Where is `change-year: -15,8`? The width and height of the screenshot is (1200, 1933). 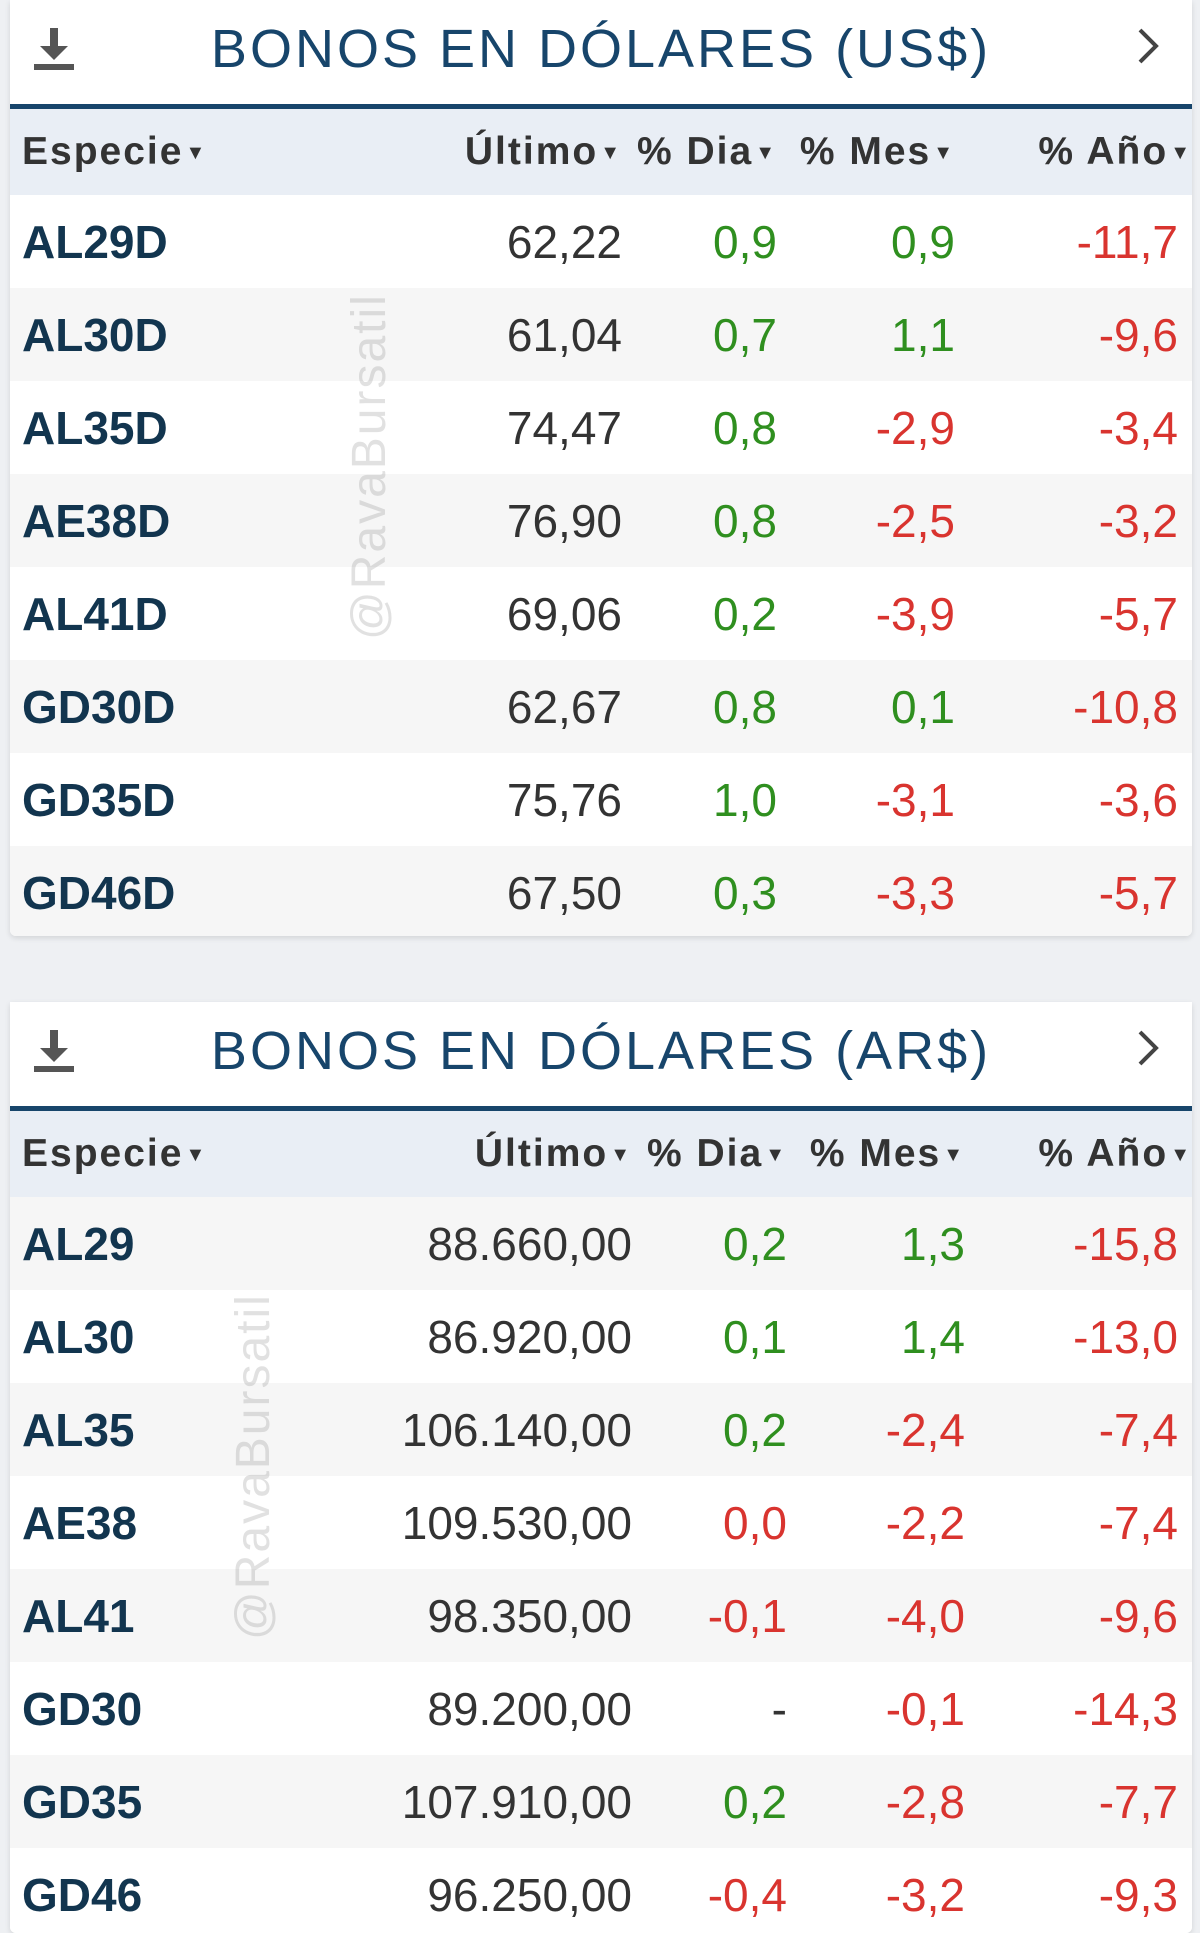
change-year: -15,8 is located at coordinates (1078, 1243).